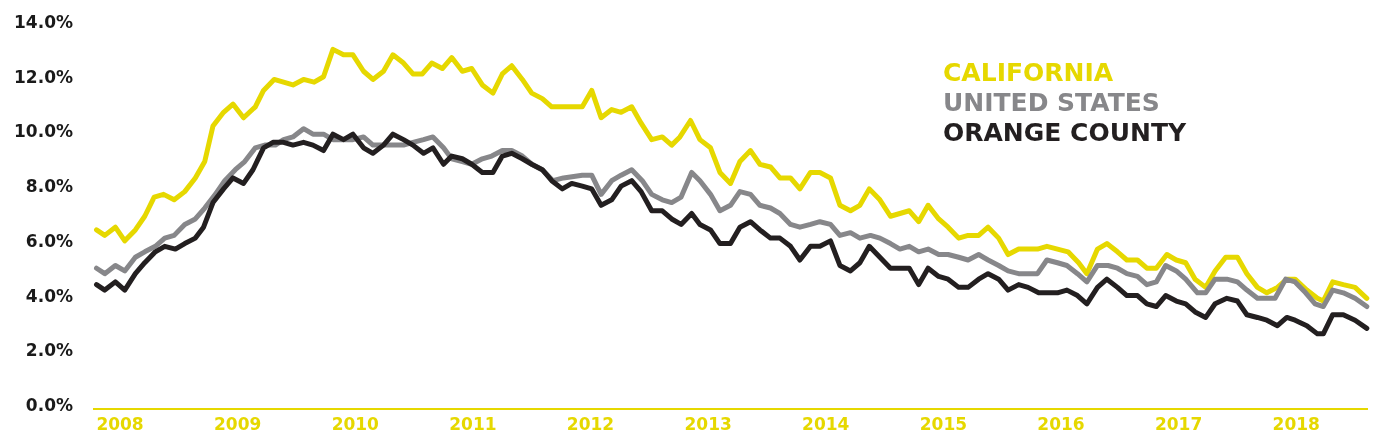 The image size is (1375, 436). What do you see at coordinates (826, 424) in the screenshot?
I see `x-tick-label: 2014` at bounding box center [826, 424].